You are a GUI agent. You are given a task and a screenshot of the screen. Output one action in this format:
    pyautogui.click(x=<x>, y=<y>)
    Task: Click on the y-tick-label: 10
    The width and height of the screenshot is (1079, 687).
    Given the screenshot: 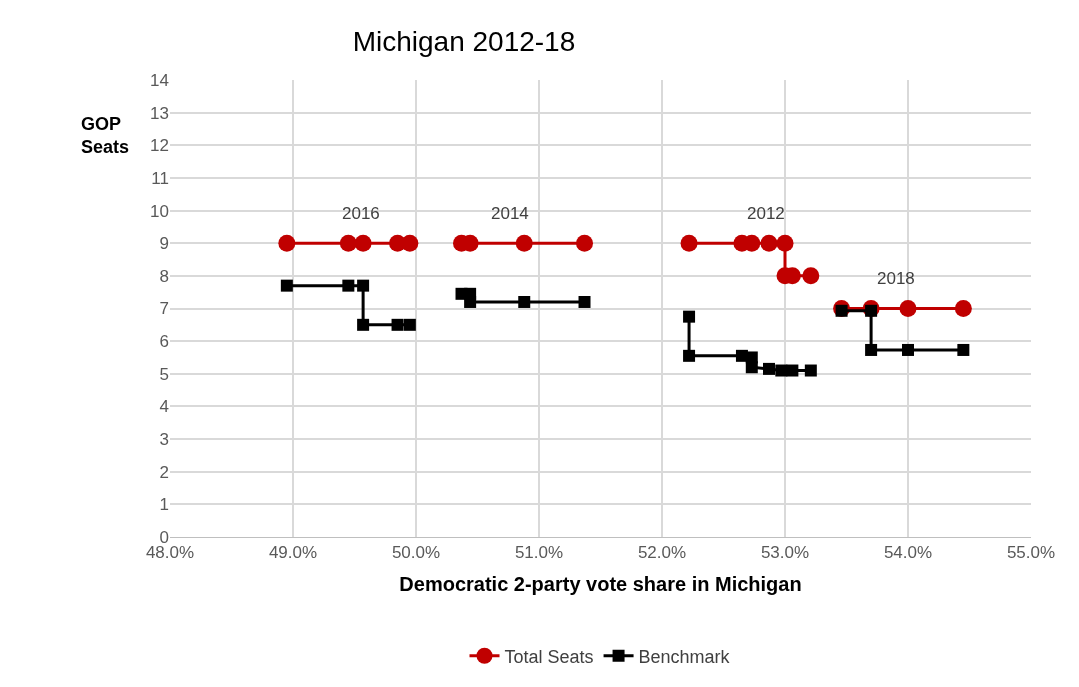 What is the action you would take?
    pyautogui.click(x=159, y=211)
    